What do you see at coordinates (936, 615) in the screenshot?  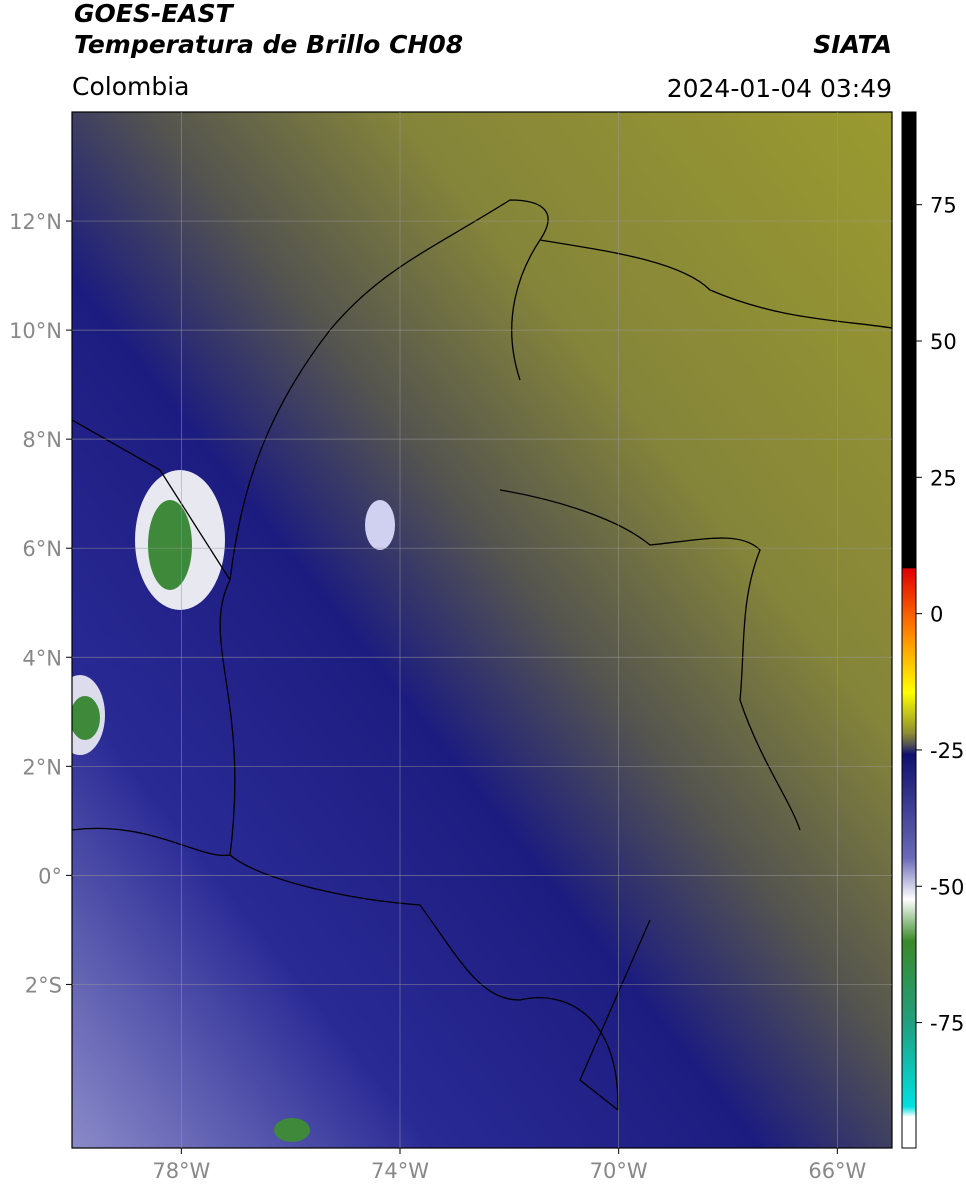 I see `colorbar-tick-label: 0` at bounding box center [936, 615].